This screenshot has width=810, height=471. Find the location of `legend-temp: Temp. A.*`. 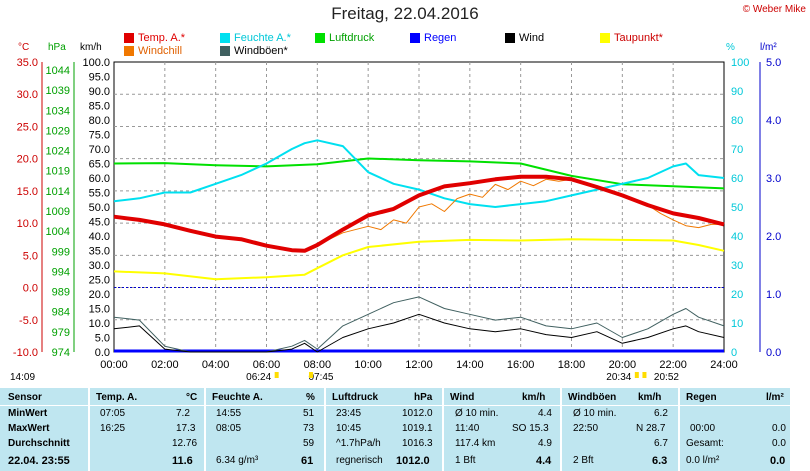

legend-temp: Temp. A.* is located at coordinates (154, 38).